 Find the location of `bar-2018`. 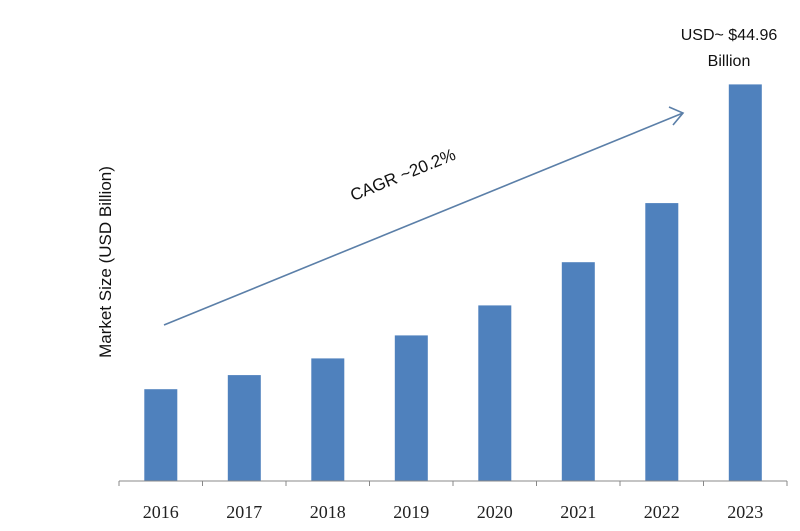

bar-2018 is located at coordinates (328, 419).